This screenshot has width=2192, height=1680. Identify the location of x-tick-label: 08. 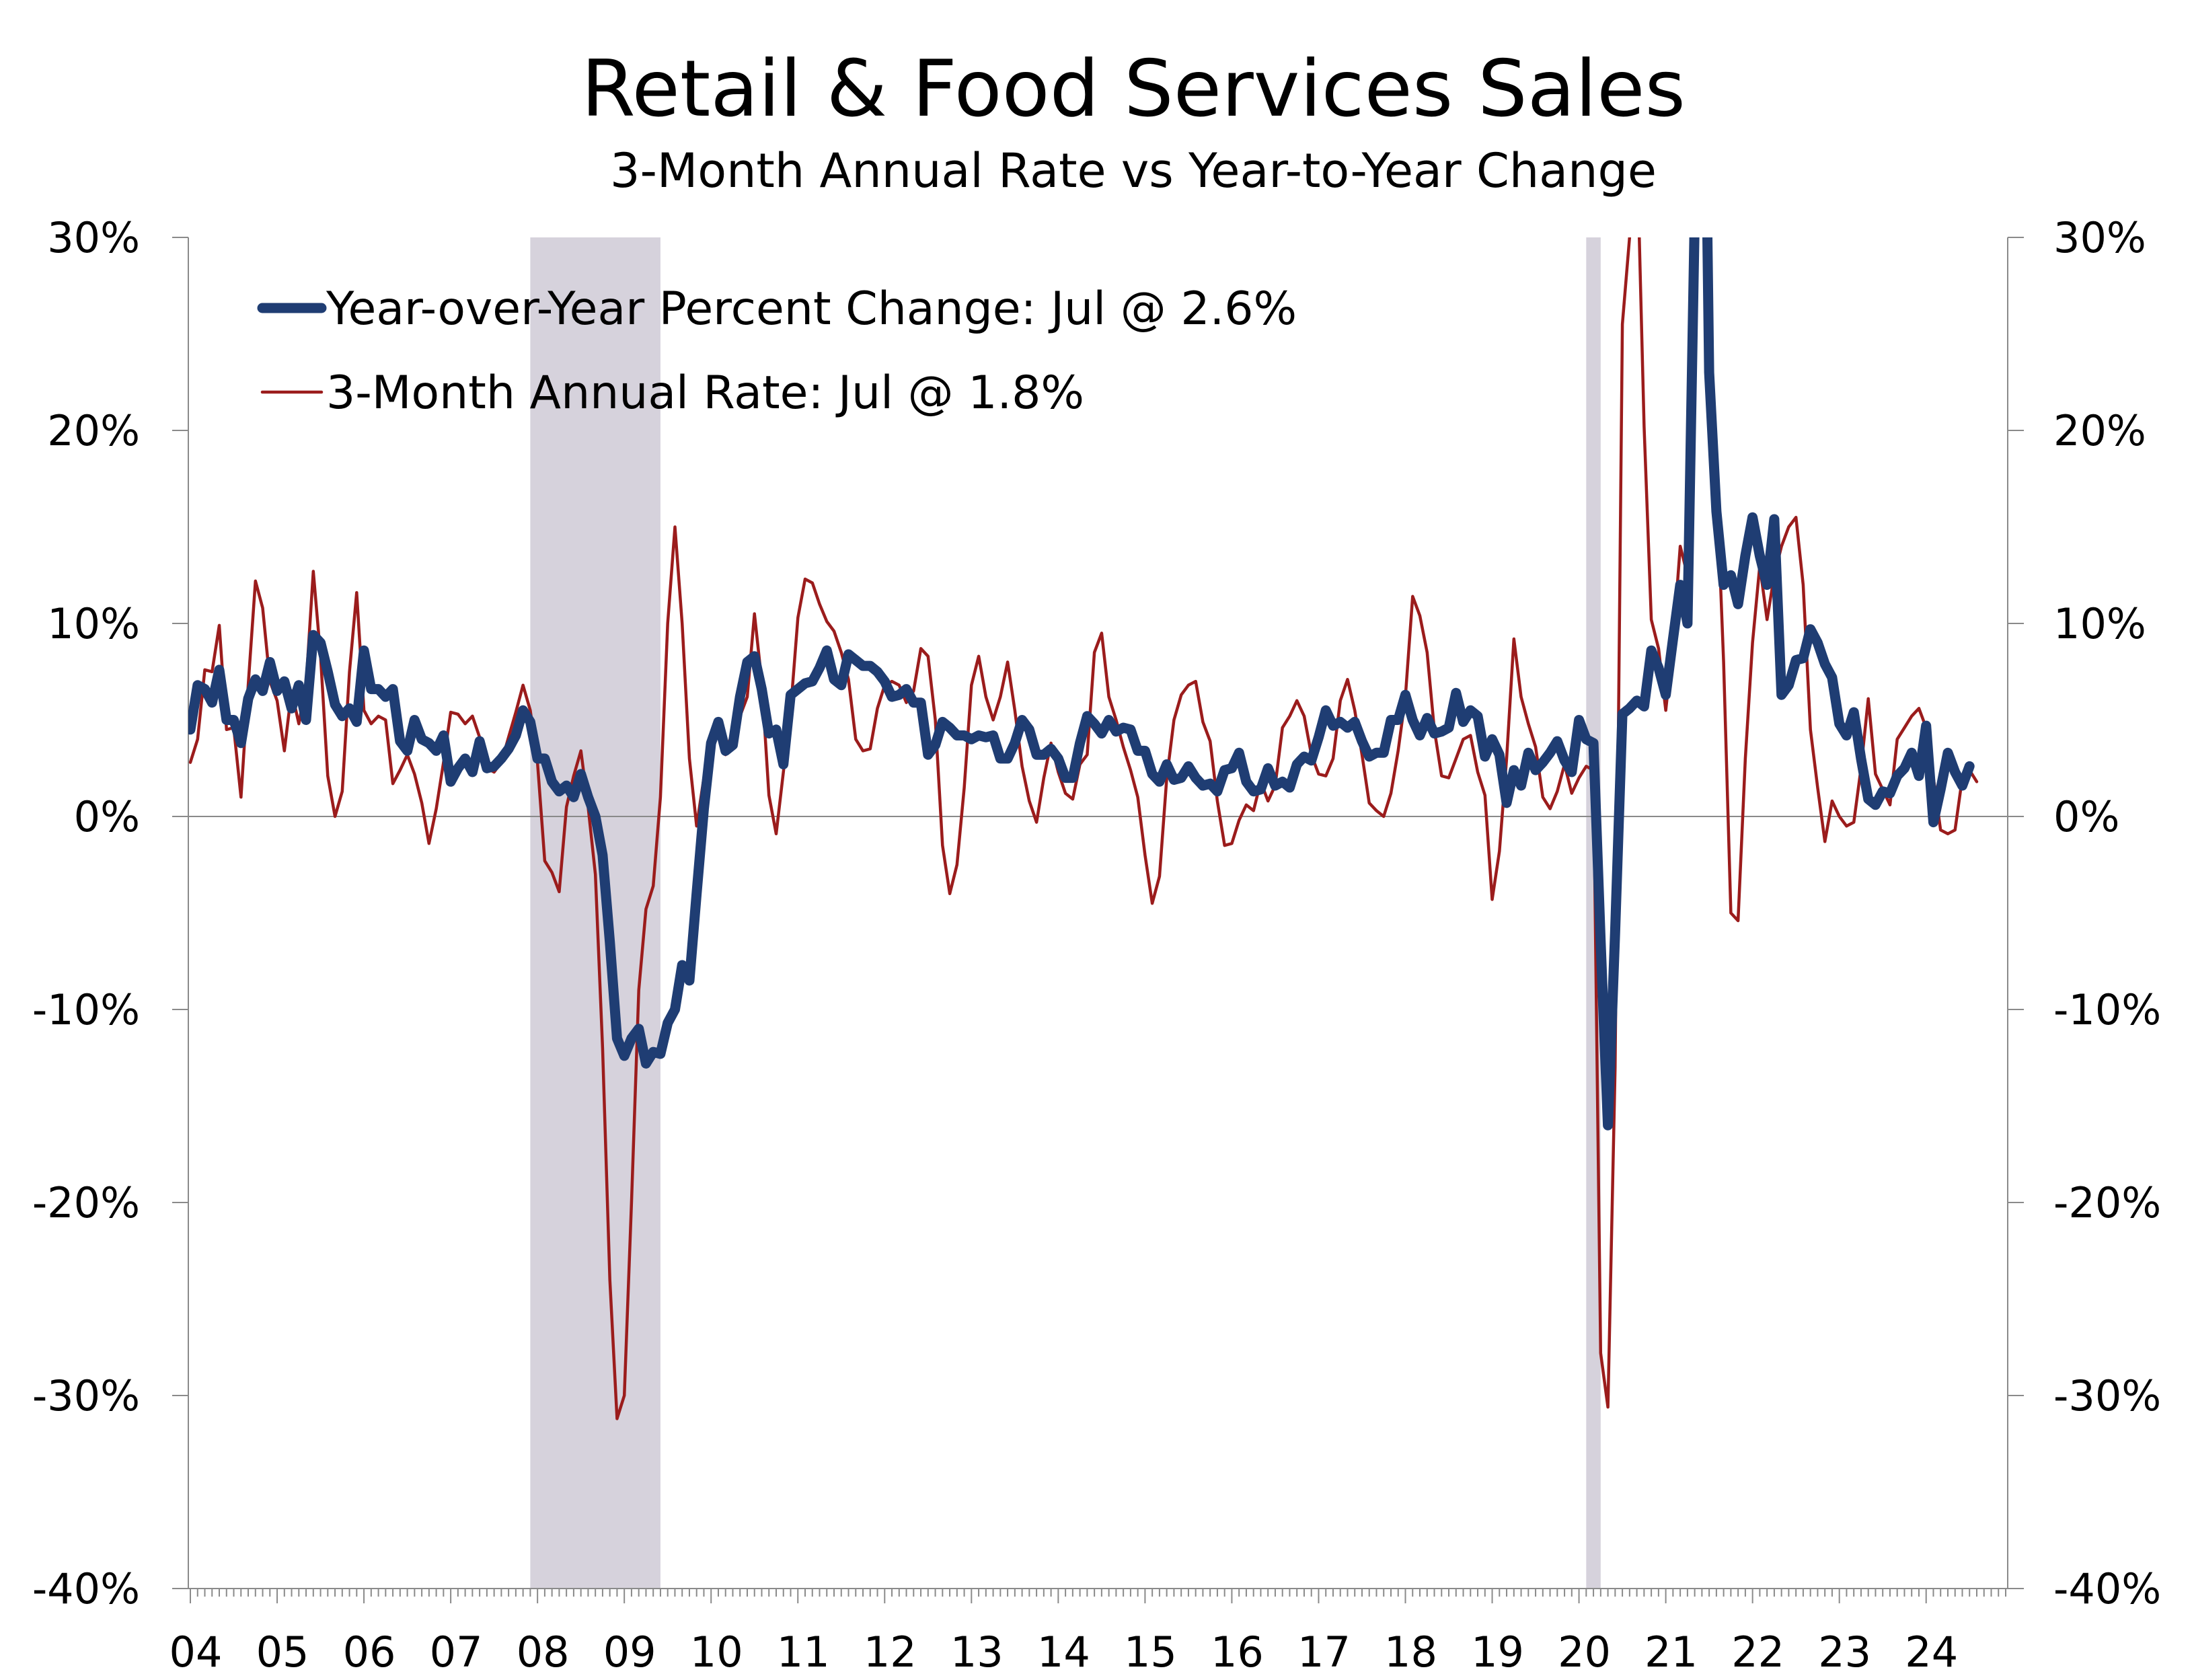
(543, 1653).